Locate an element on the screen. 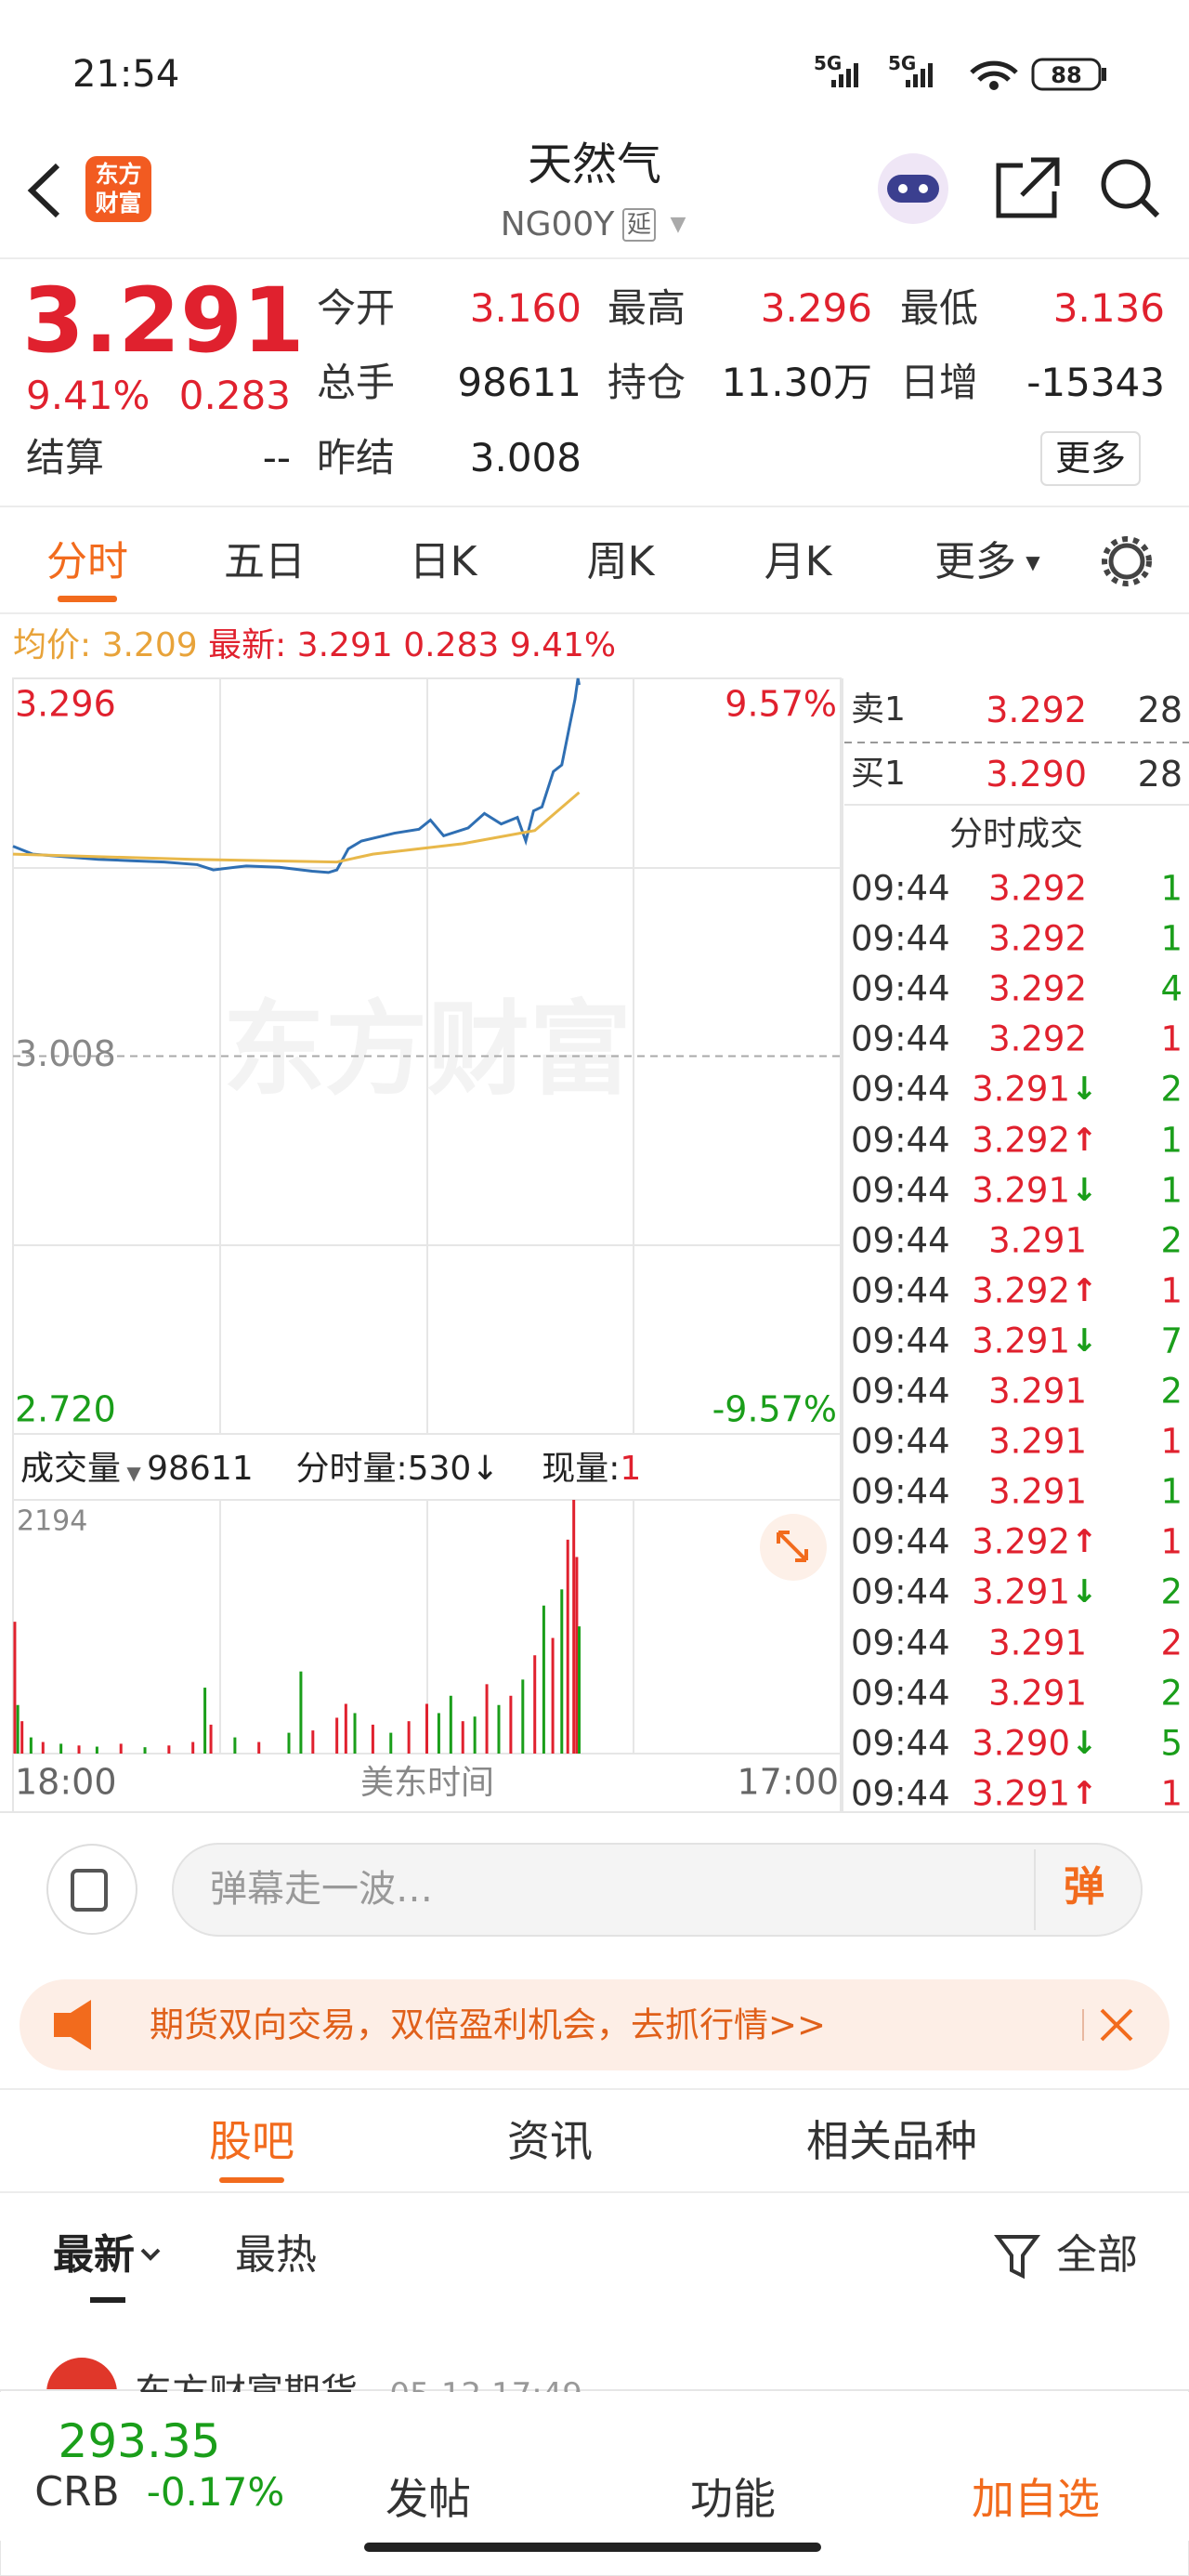 Image resolution: width=1189 pixels, height=2576 pixels. info-line: 均价: 3.209 最新: 3.291 0.283 9.41% is located at coordinates (314, 646).